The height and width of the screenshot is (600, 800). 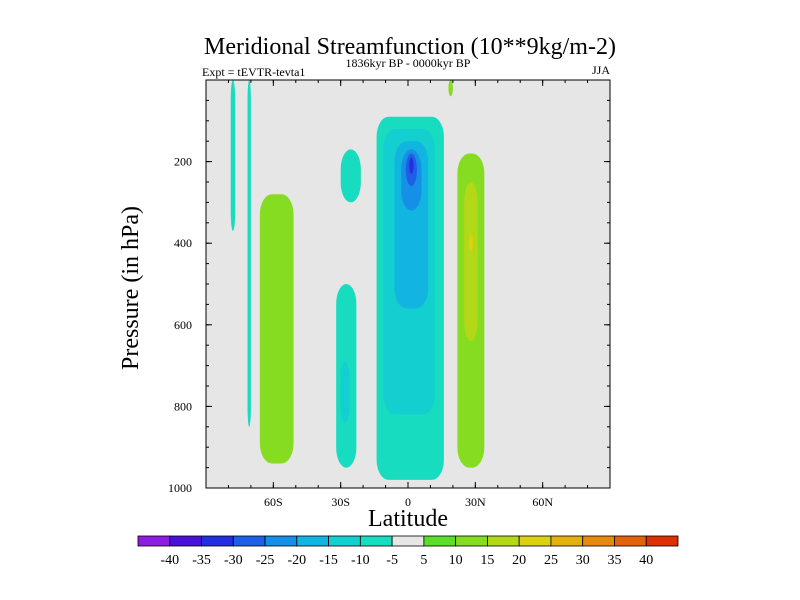 What do you see at coordinates (487, 560) in the screenshot?
I see `colorbar-label: 15` at bounding box center [487, 560].